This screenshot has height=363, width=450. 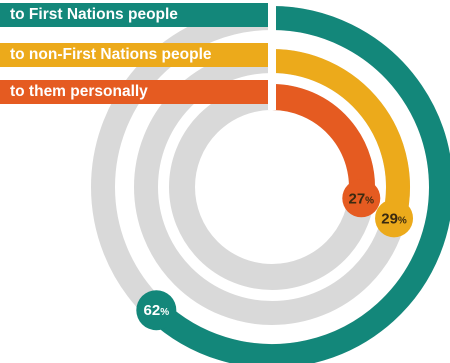 I want to click on value-badge-non-first-nations, so click(x=394, y=218).